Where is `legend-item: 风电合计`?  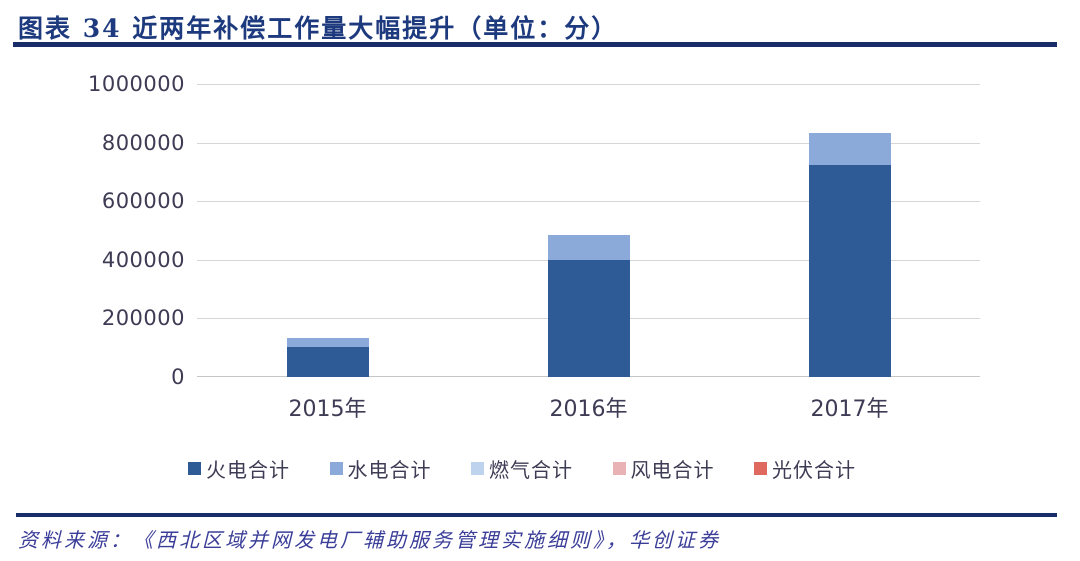
legend-item: 风电合计 is located at coordinates (663, 468).